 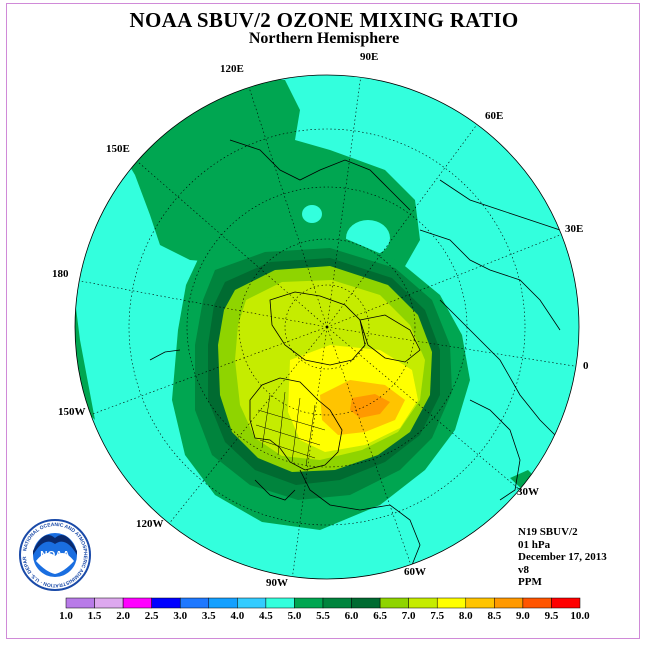 What do you see at coordinates (523, 616) in the screenshot?
I see `color-legend-tick-label: 9.0` at bounding box center [523, 616].